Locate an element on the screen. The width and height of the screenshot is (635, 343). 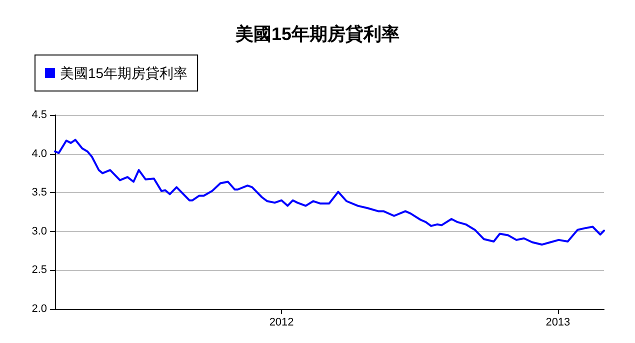
y-tick-label: 4.0 is located at coordinates (39, 154).